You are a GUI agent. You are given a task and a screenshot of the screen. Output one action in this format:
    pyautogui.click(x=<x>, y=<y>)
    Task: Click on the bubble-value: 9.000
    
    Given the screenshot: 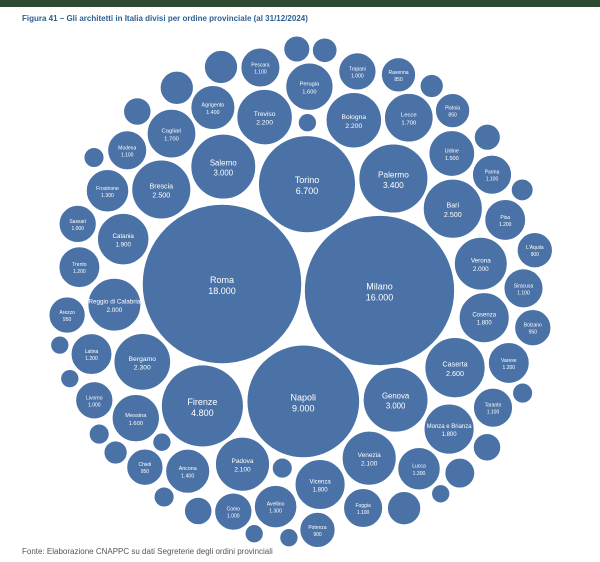 What is the action you would take?
    pyautogui.click(x=303, y=408)
    